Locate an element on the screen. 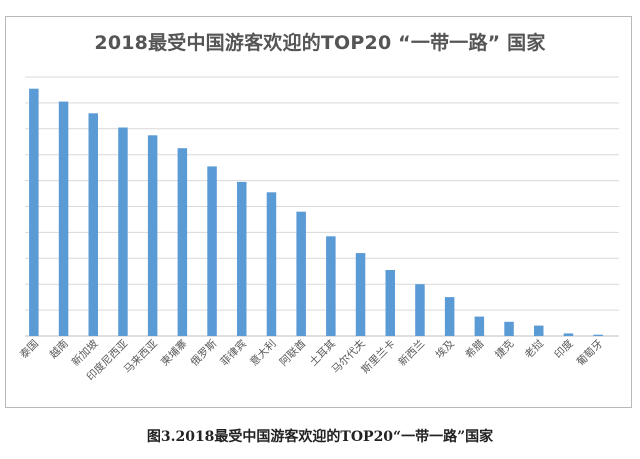  tick-label-x: 泰国 is located at coordinates (29, 349).